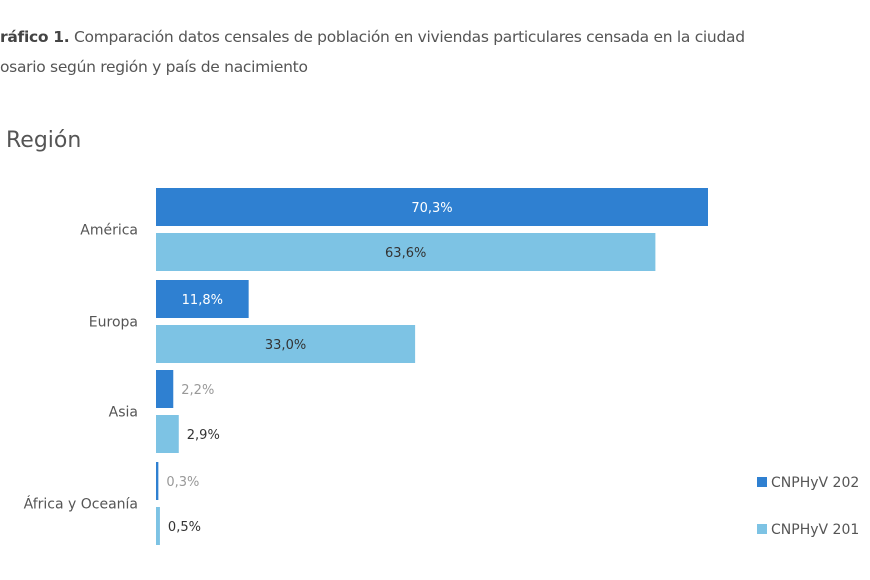  I want to click on data-label: 70,3%, so click(431, 208).